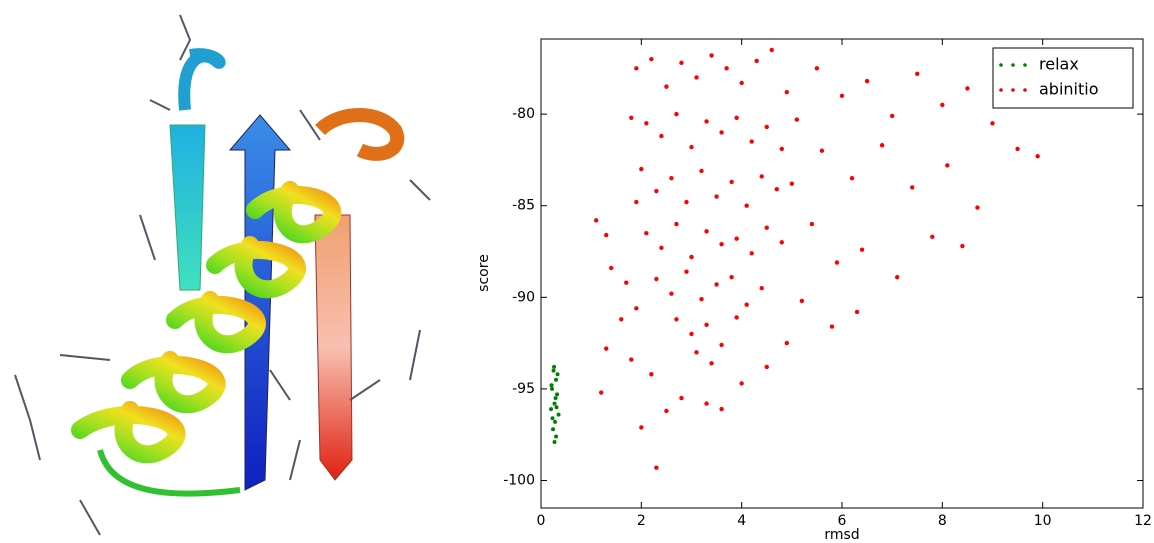  Describe the element at coordinates (841, 535) in the screenshot. I see `x-axis-label: rmsd` at that location.